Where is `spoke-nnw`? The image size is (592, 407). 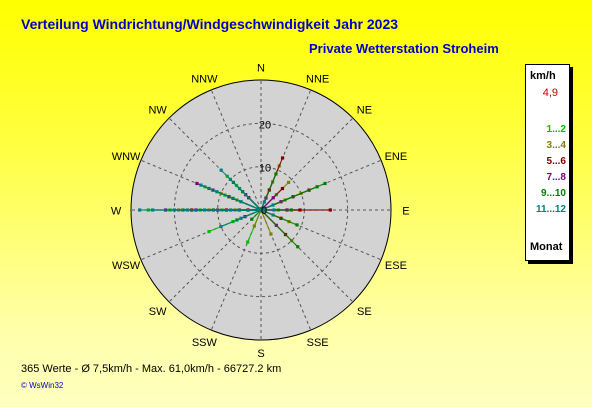
spoke-nnw is located at coordinates (236, 150).